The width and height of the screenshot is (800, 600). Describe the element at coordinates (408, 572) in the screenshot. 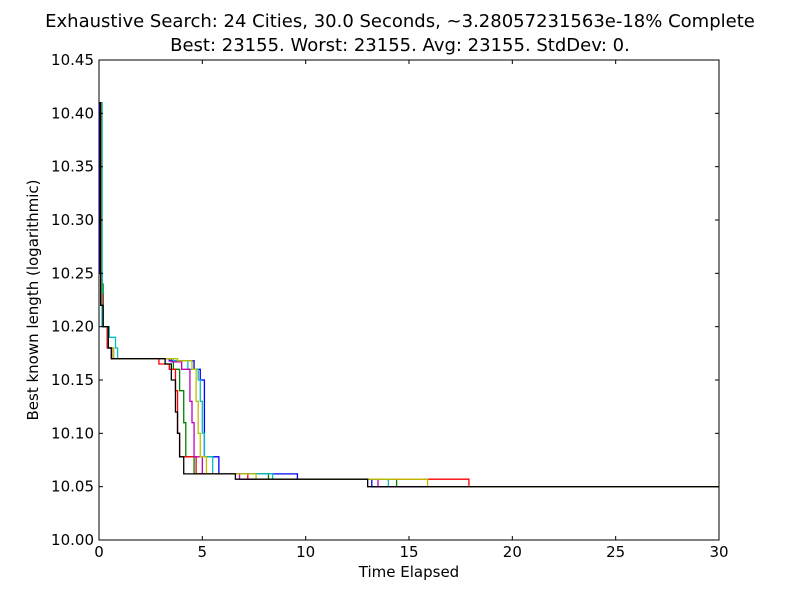

I see `x-axis-label: Time Elapsed` at that location.